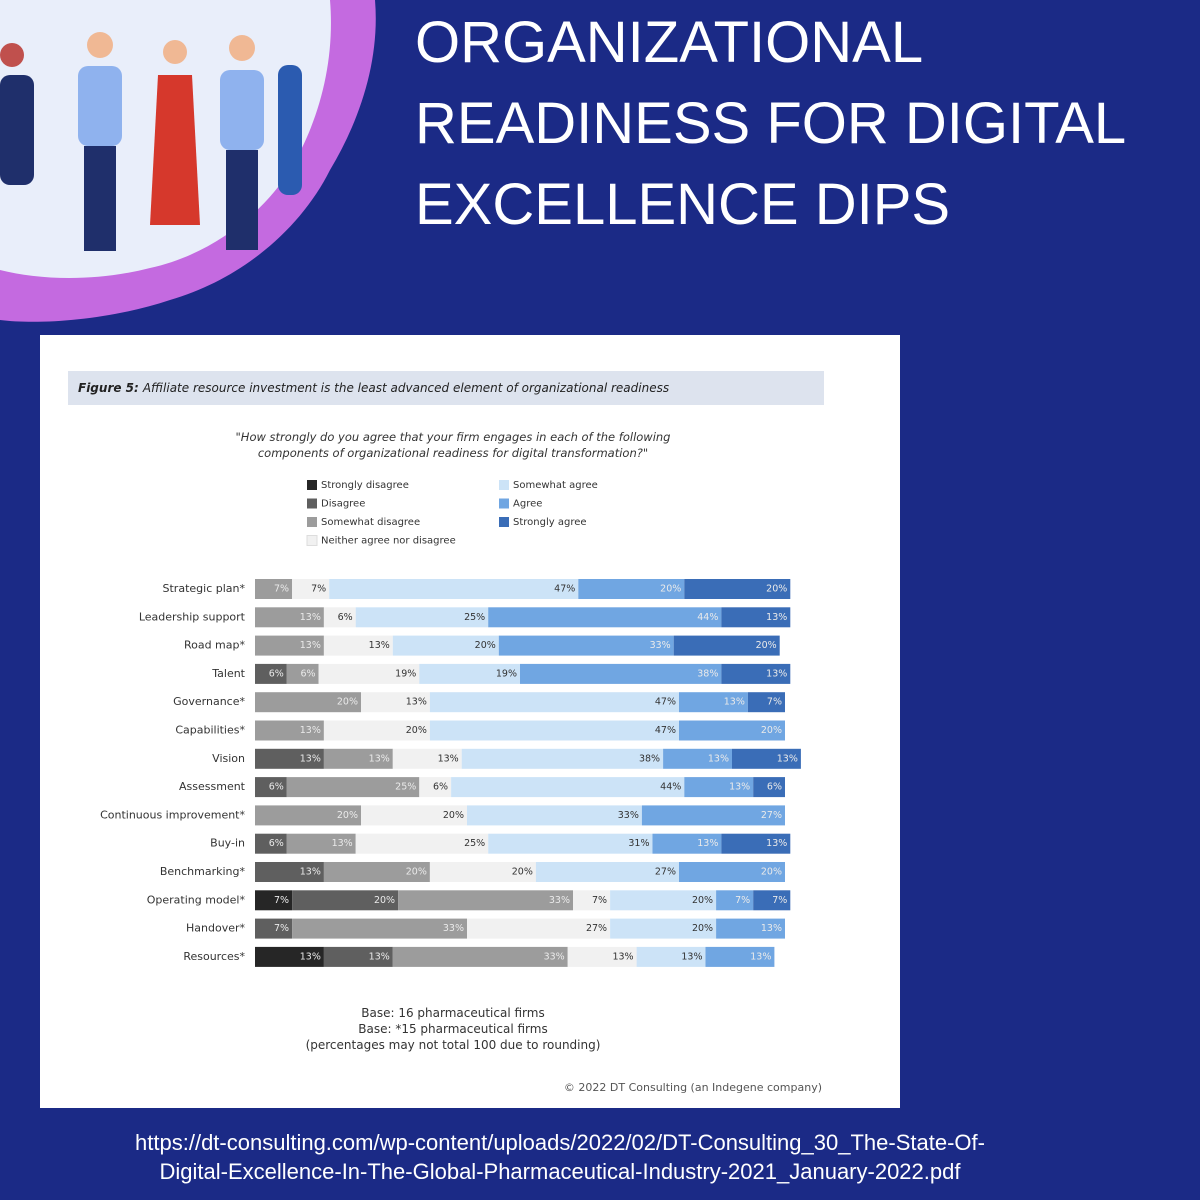 This screenshot has height=1200, width=1200. What do you see at coordinates (209, 701) in the screenshot?
I see `category-label: Governance*` at bounding box center [209, 701].